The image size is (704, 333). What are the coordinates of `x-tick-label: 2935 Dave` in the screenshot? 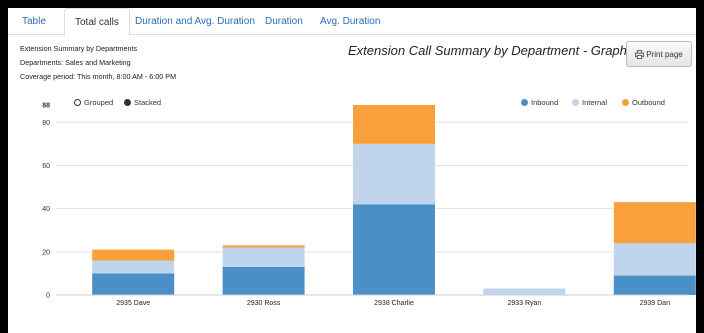 It's located at (133, 303).